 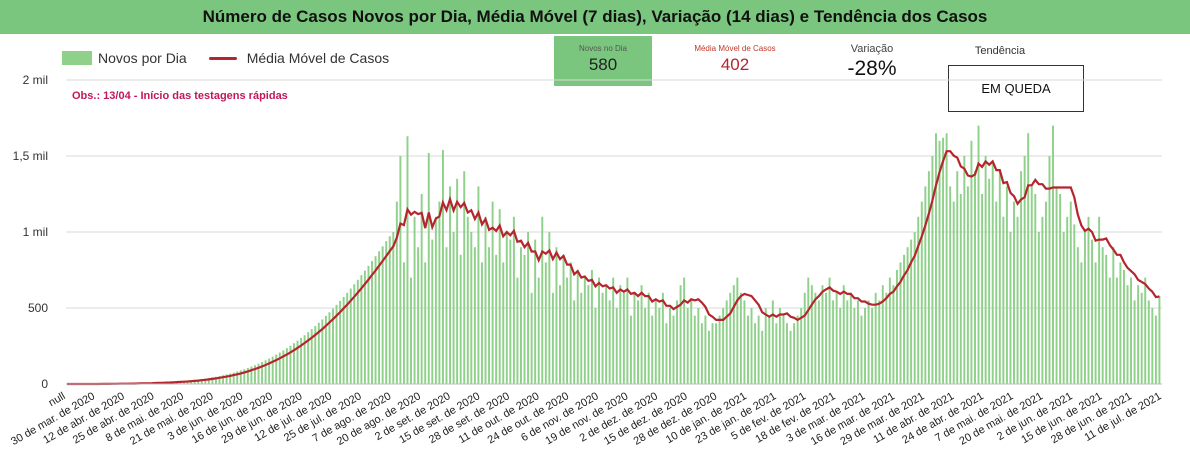 What do you see at coordinates (735, 64) in the screenshot?
I see `kpi-media-value: 402` at bounding box center [735, 64].